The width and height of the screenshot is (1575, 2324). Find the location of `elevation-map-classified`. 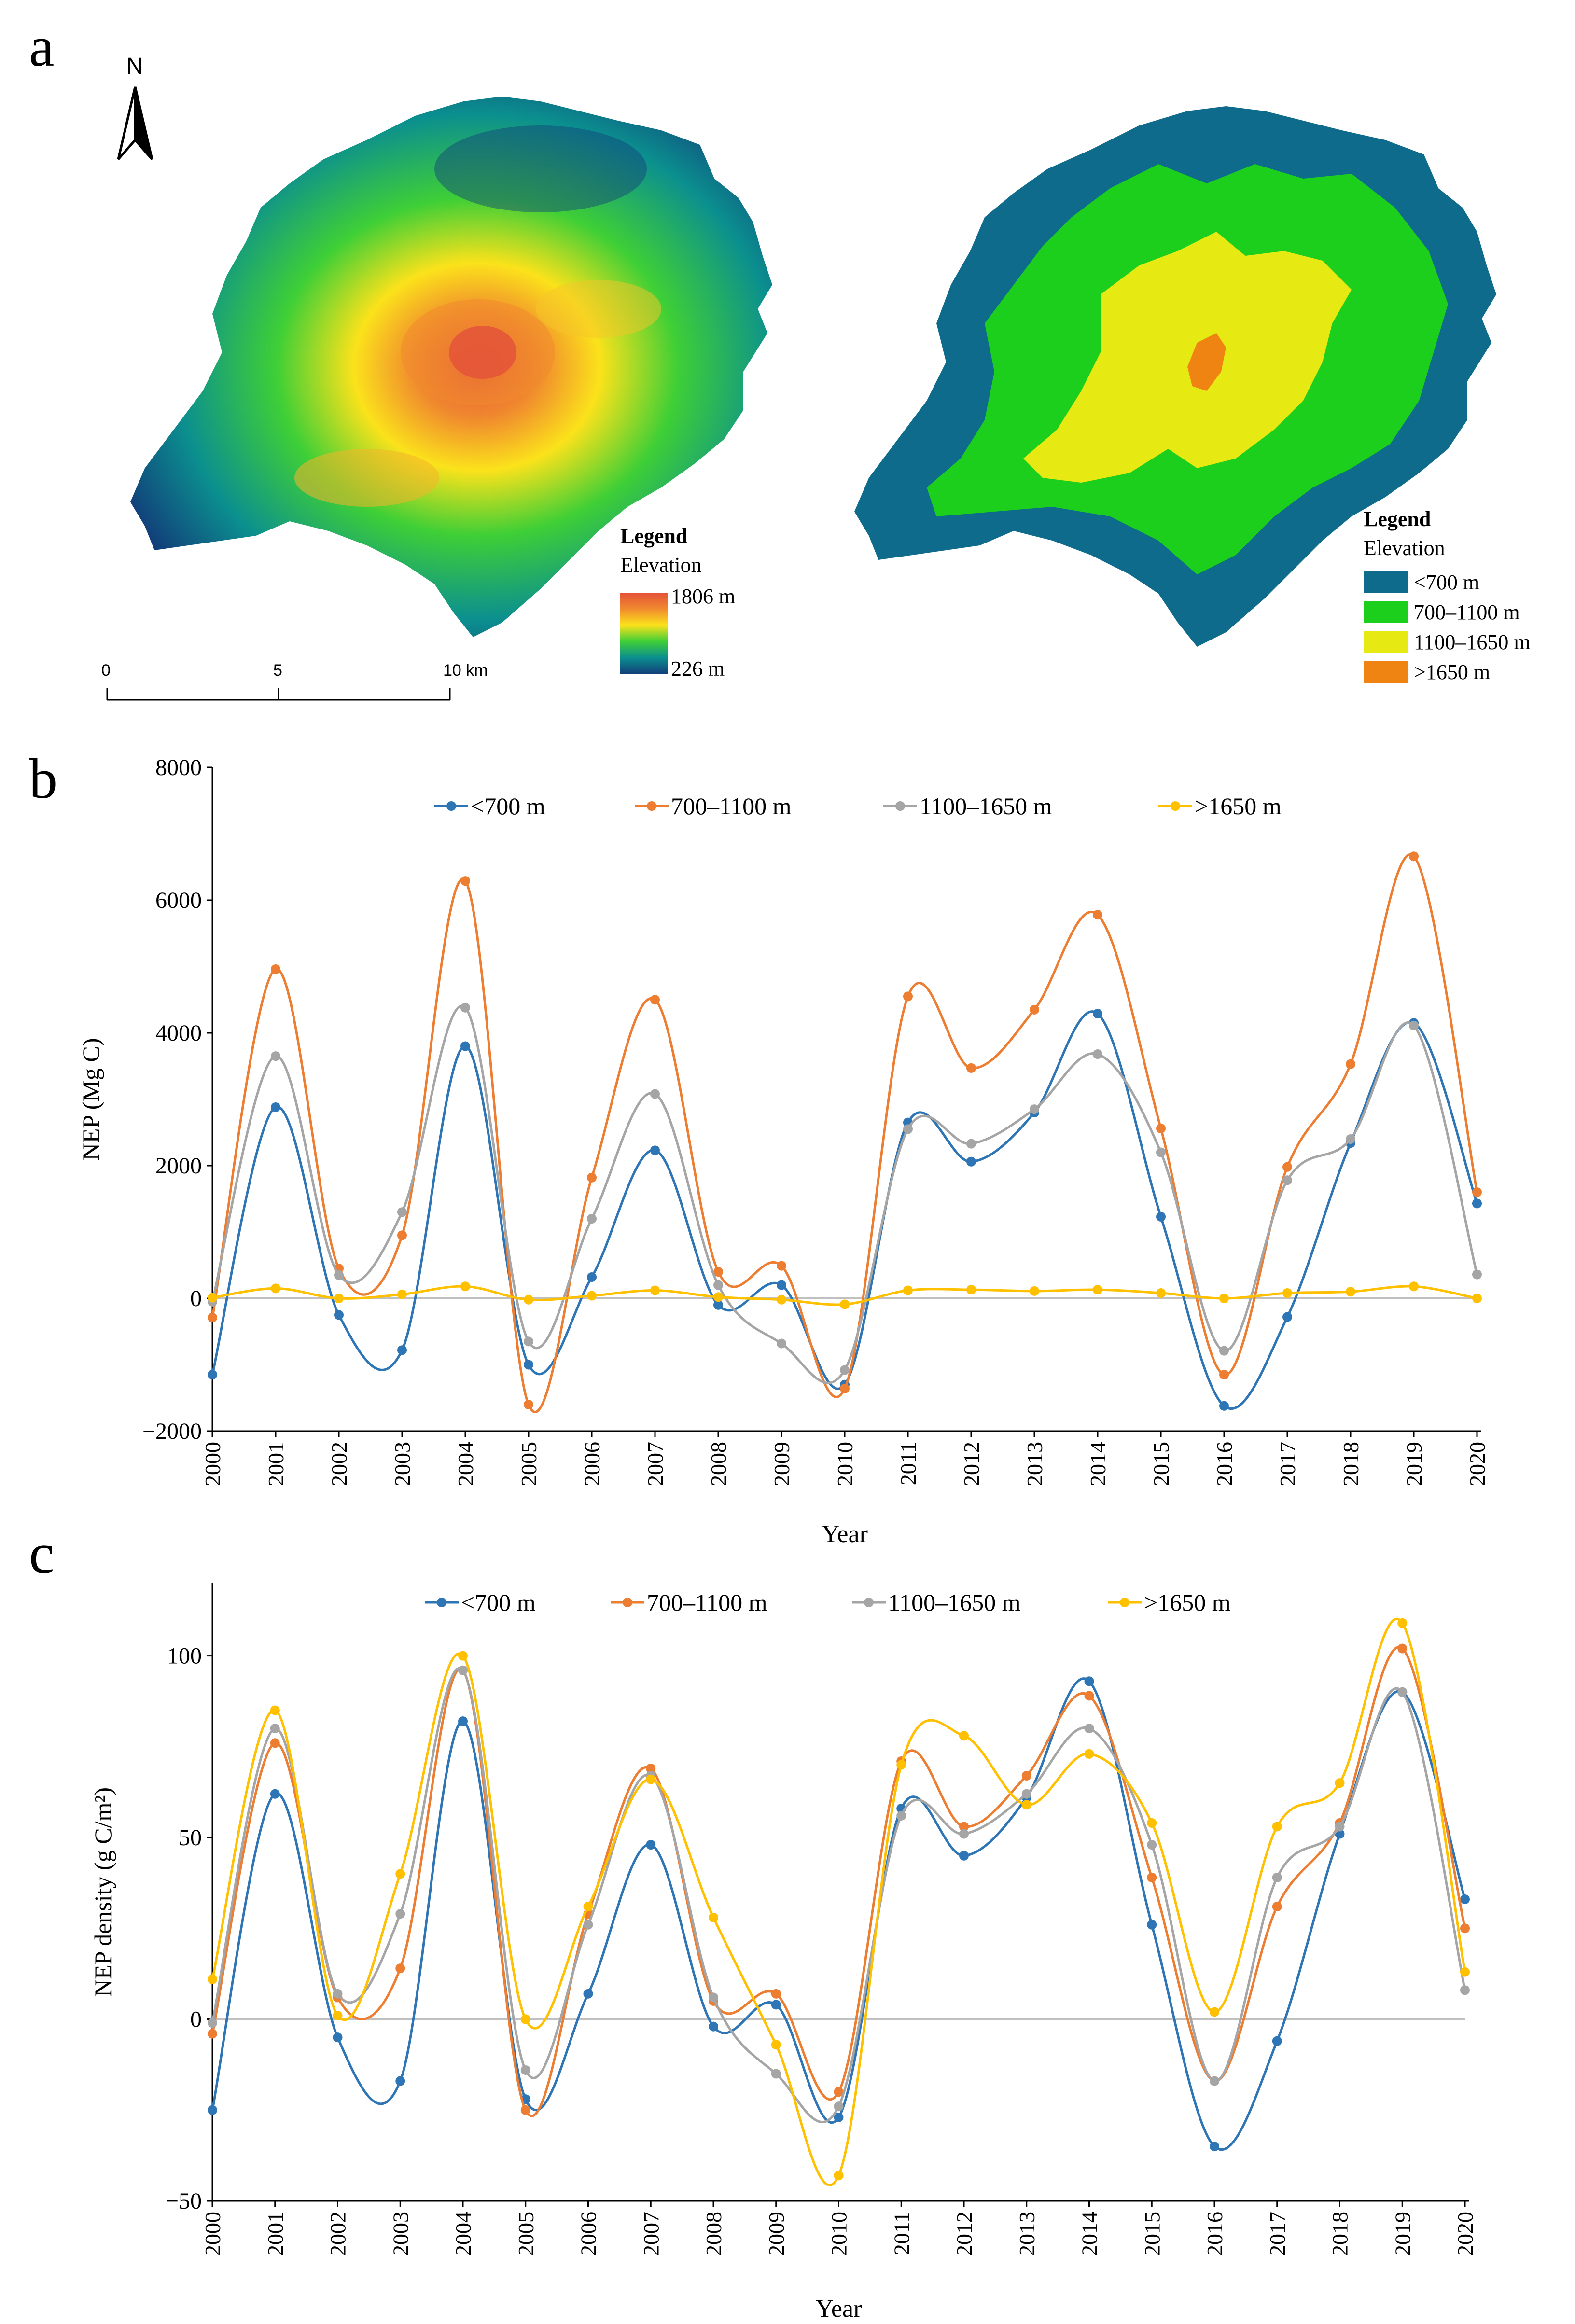

elevation-map-classified is located at coordinates (1175, 376).